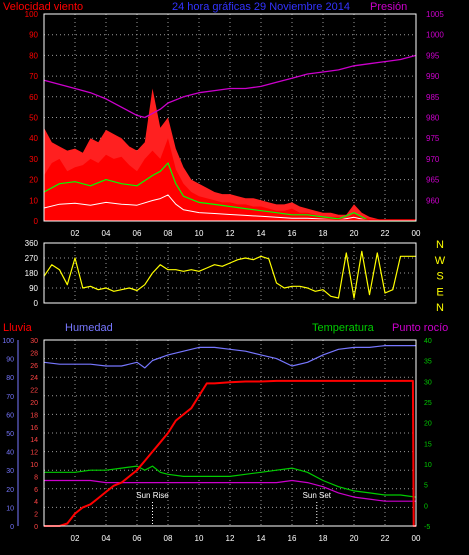 This screenshot has height=555, width=469. What do you see at coordinates (426, 486) in the screenshot?
I see `temperature-tick-label: 5` at bounding box center [426, 486].